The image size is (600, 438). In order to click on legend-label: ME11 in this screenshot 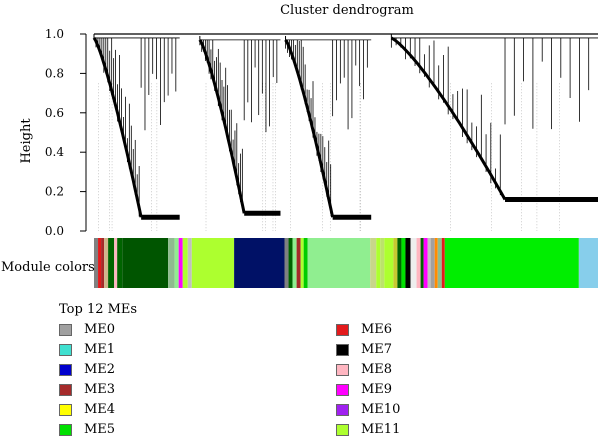, I will do `click(381, 429)`.